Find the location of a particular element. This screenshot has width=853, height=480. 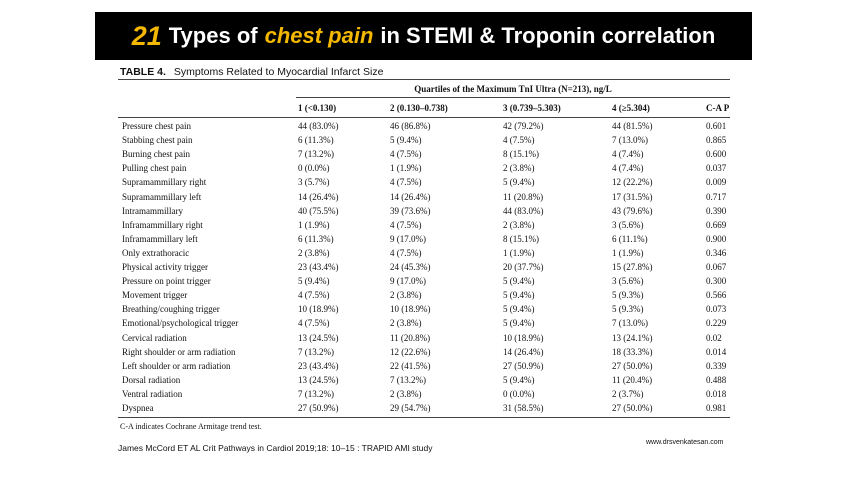

row-label: Cervical radiation is located at coordinates (154, 337).